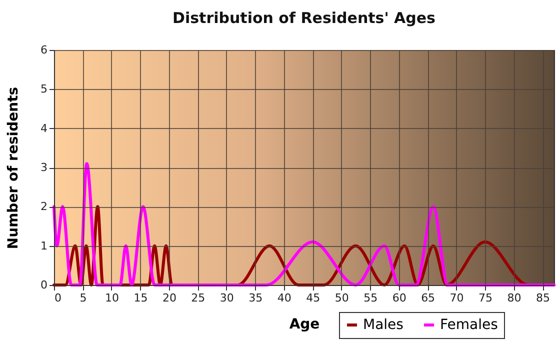 This screenshot has height=353, width=560. Describe the element at coordinates (371, 298) in the screenshot. I see `x-tick-label: 55` at that location.